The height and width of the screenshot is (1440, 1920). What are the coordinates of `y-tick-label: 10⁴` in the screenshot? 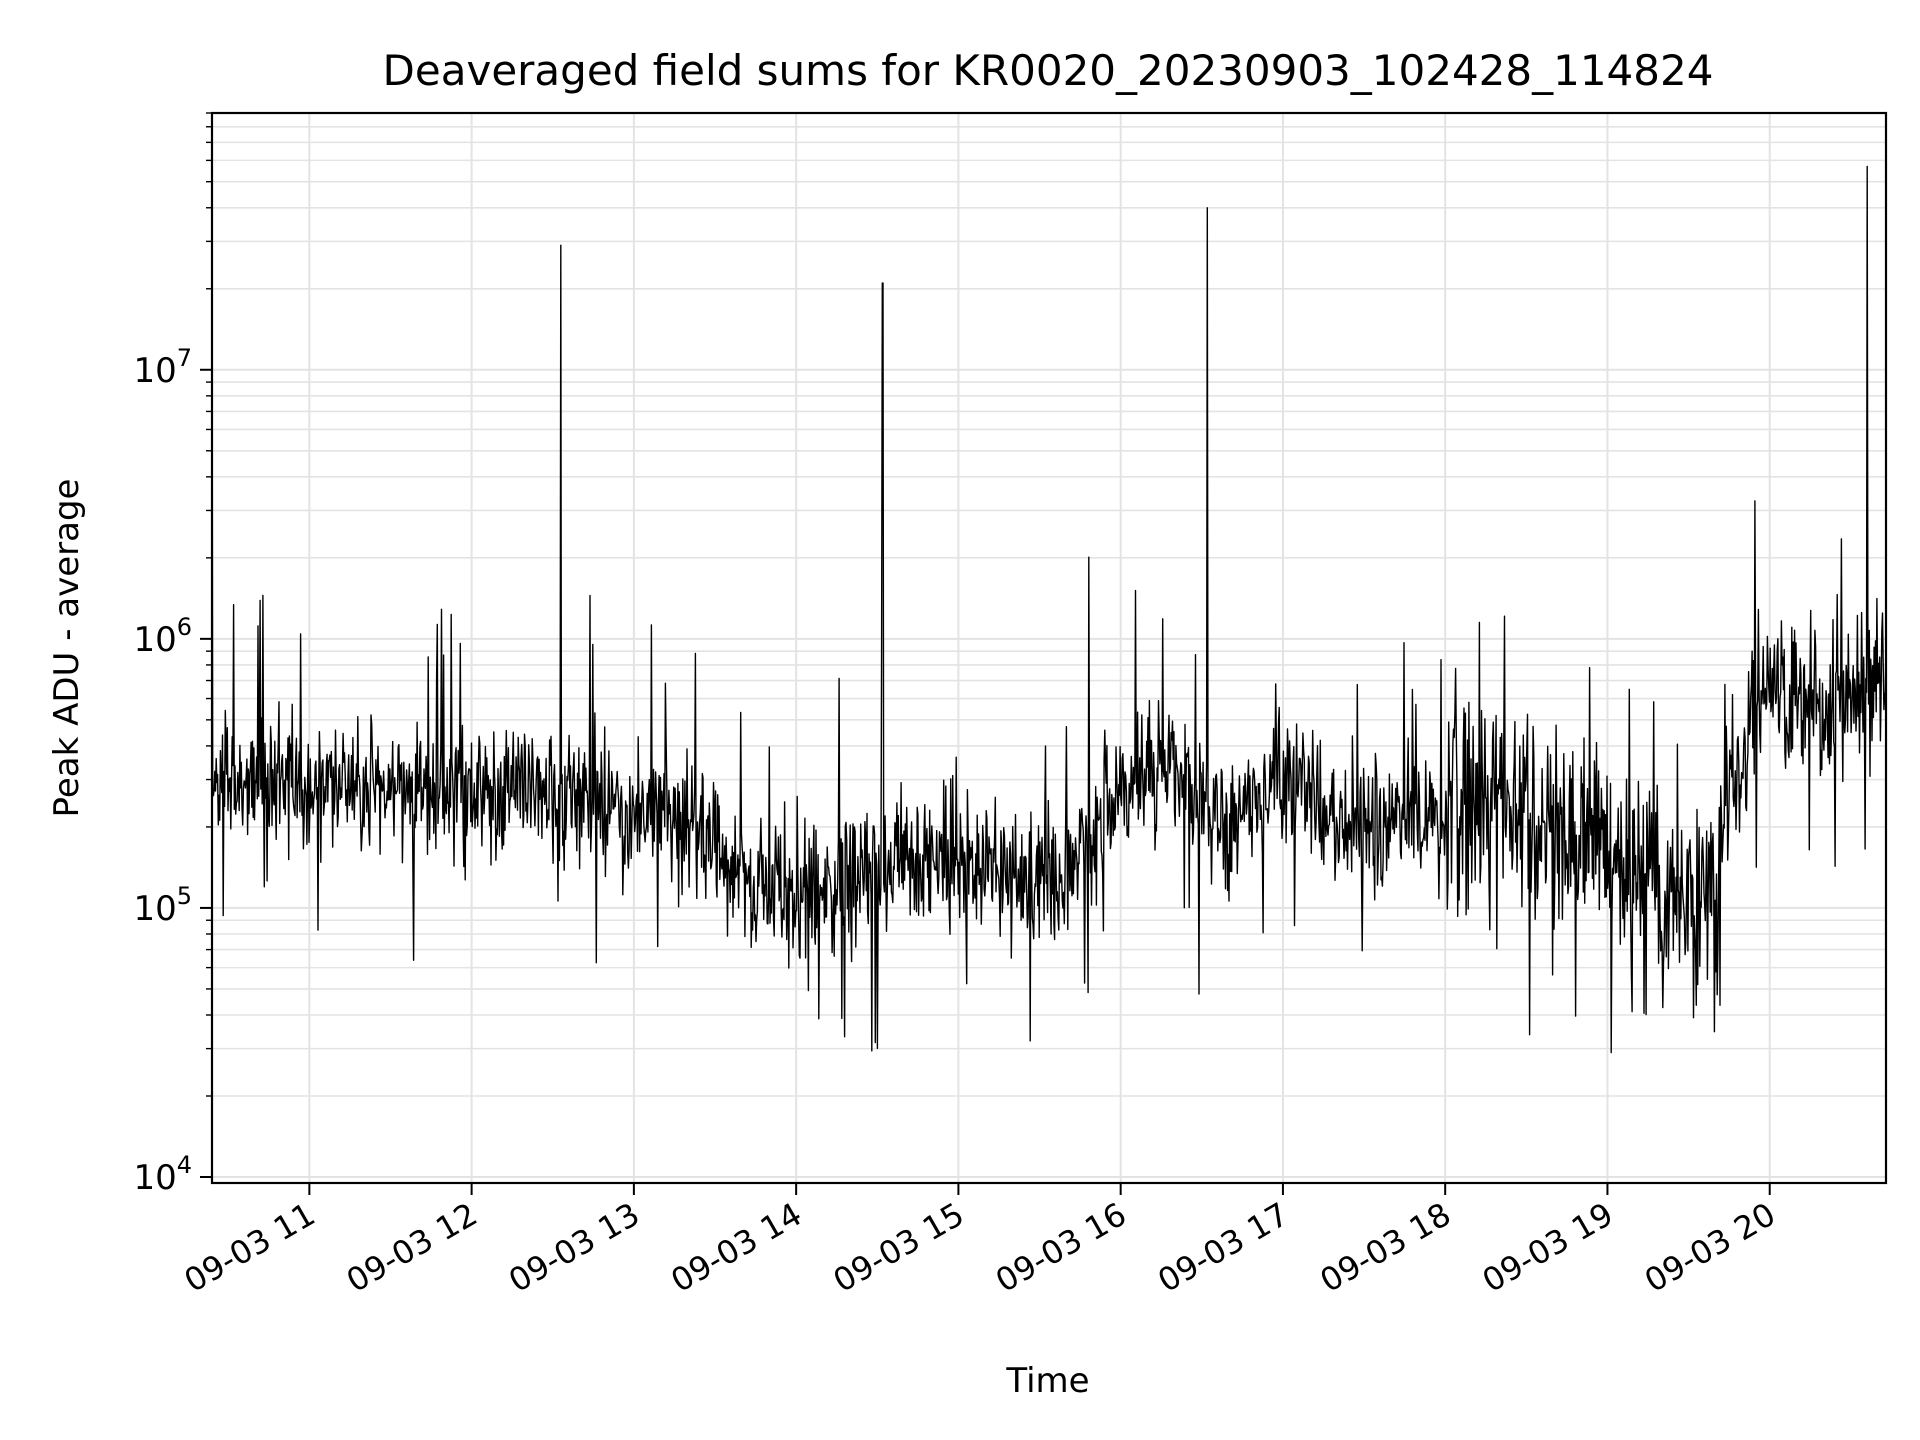 It's located at (162, 1174).